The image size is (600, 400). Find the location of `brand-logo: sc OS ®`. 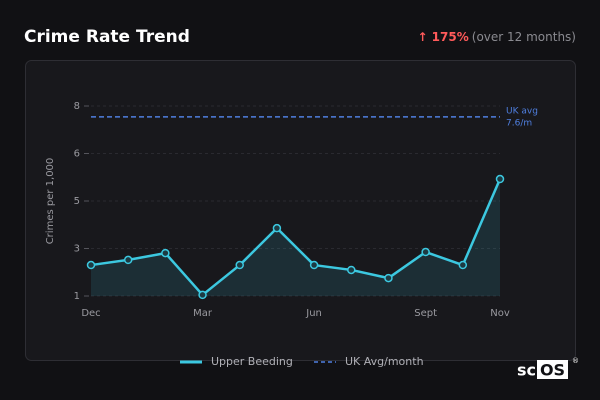

brand-logo: sc OS ® is located at coordinates (548, 368).